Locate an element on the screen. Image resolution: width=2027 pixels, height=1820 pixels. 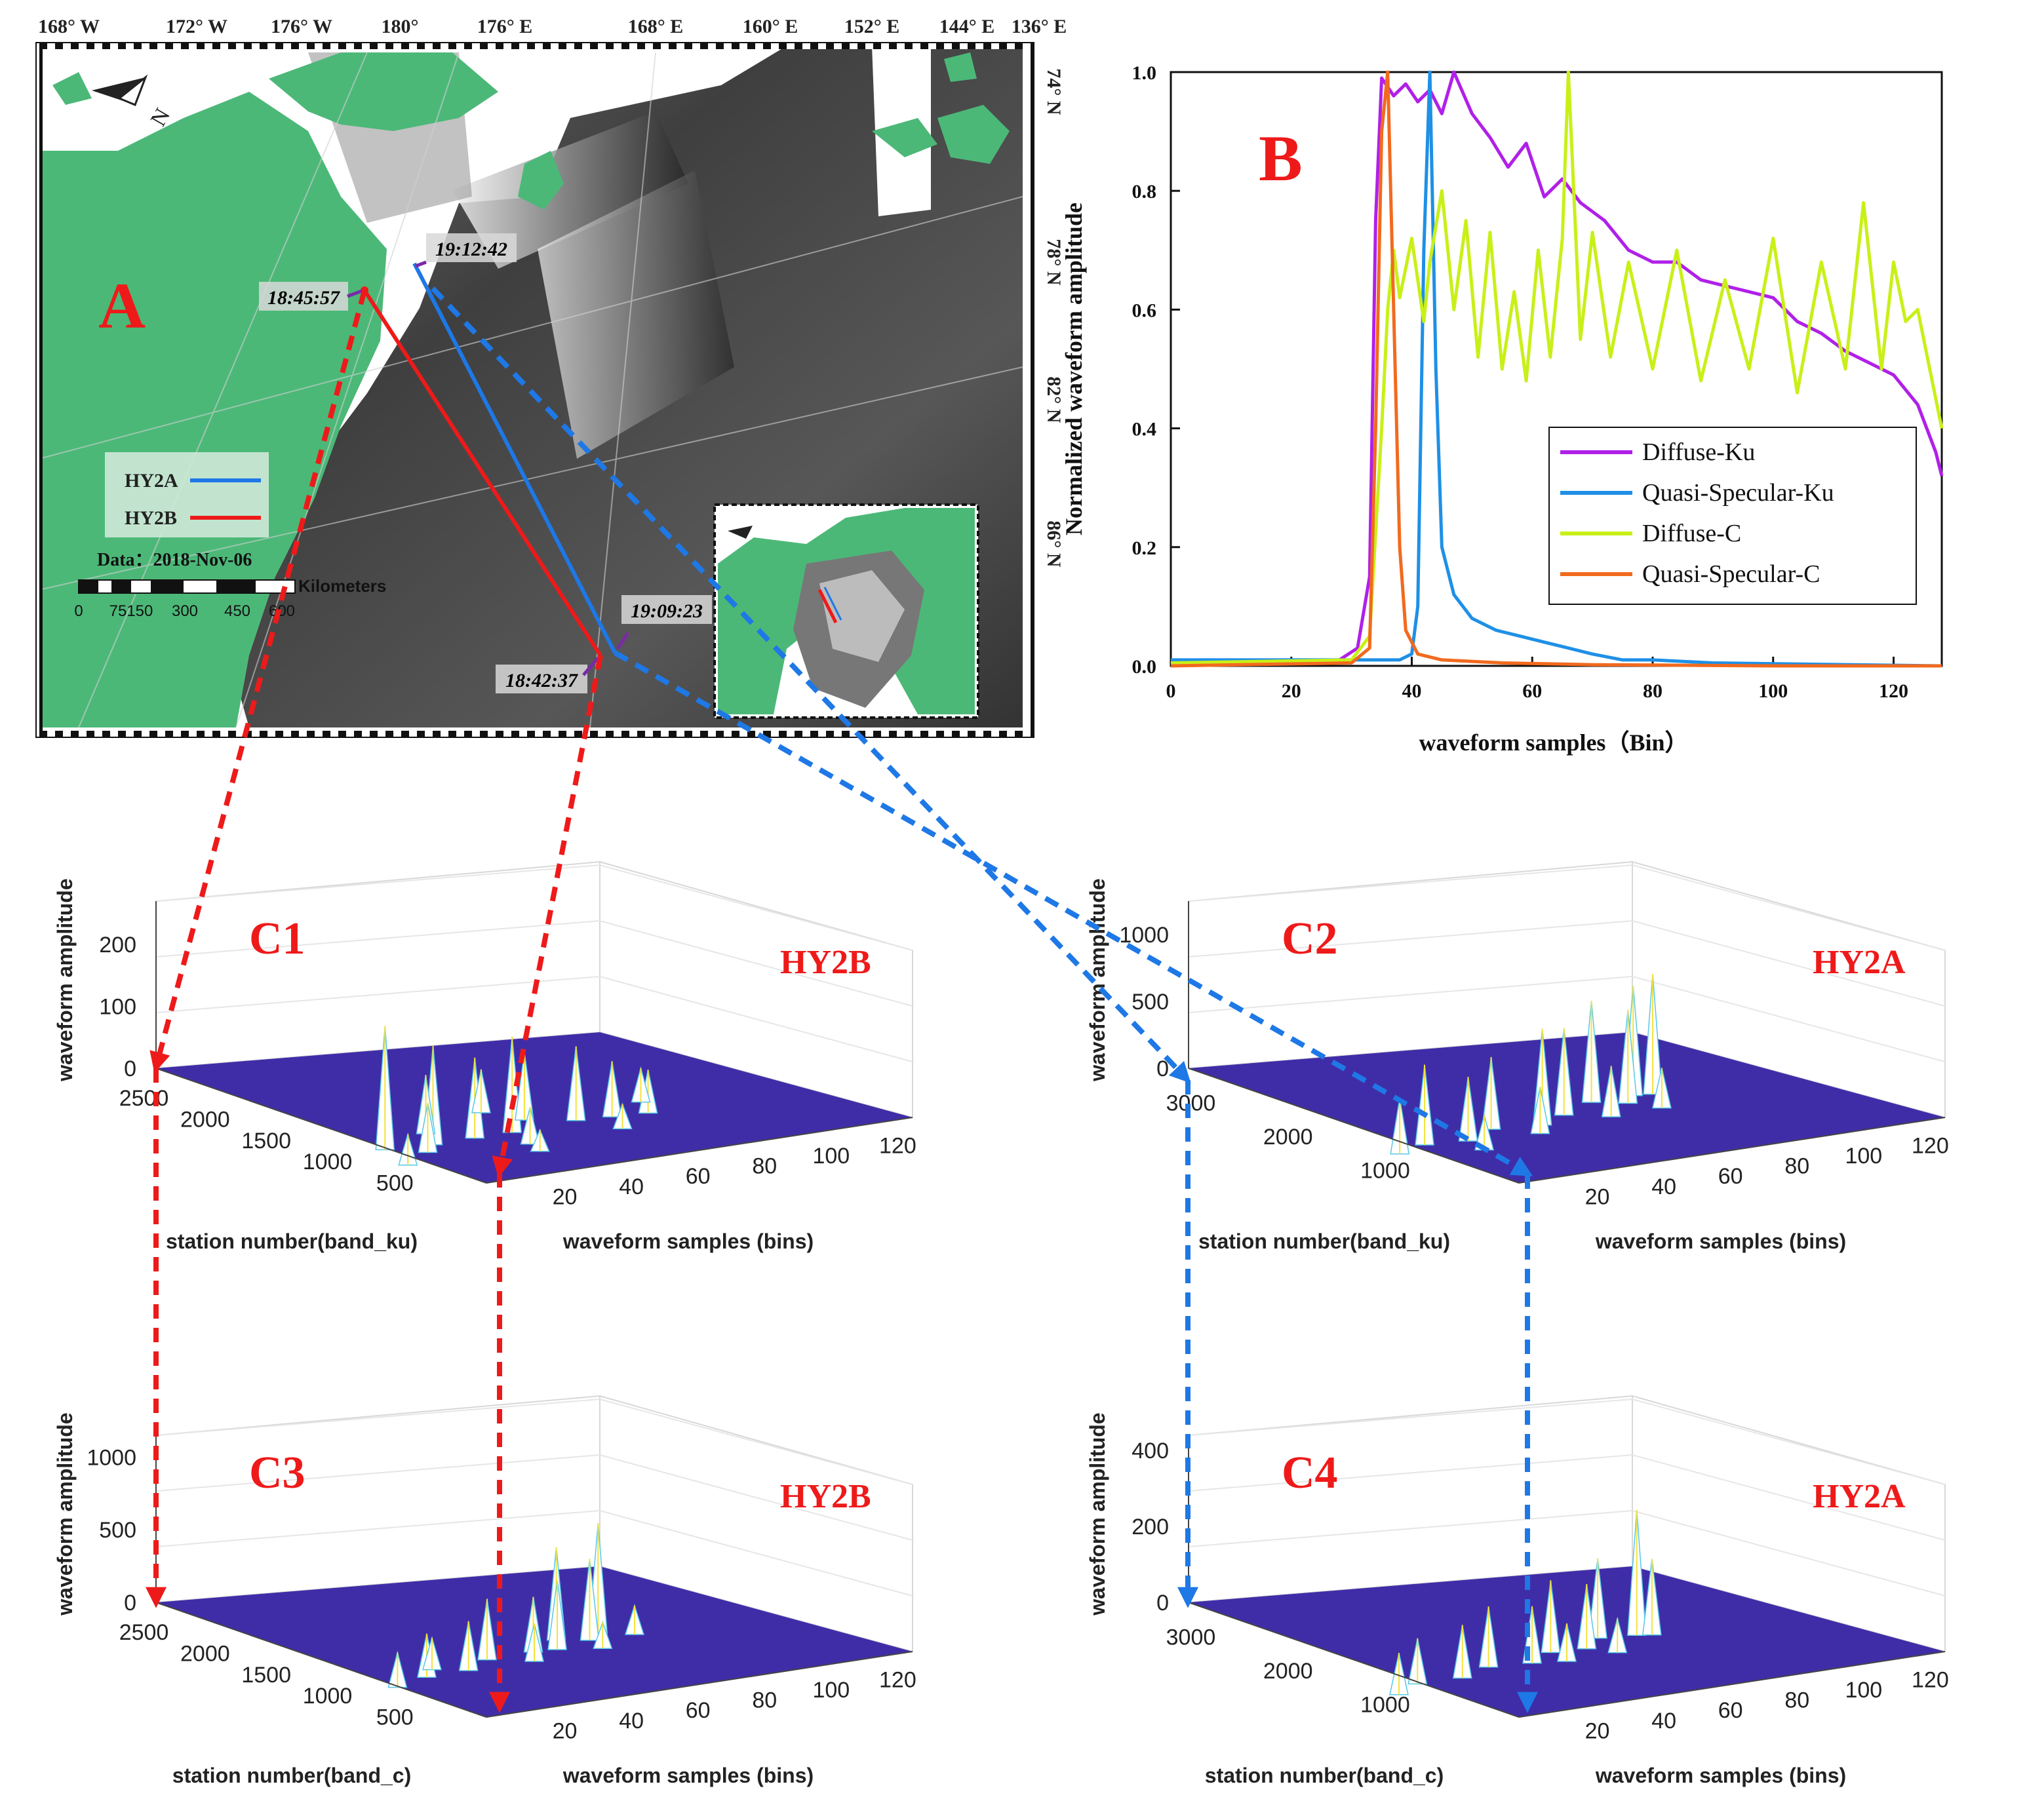
x-axis-title: waveform samples (bins) is located at coordinates (1720, 1775).